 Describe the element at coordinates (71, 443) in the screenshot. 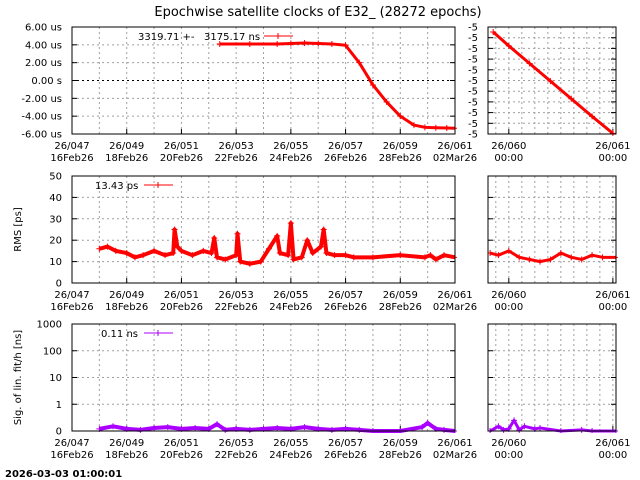

I see `x-tick-label: 26/047` at that location.